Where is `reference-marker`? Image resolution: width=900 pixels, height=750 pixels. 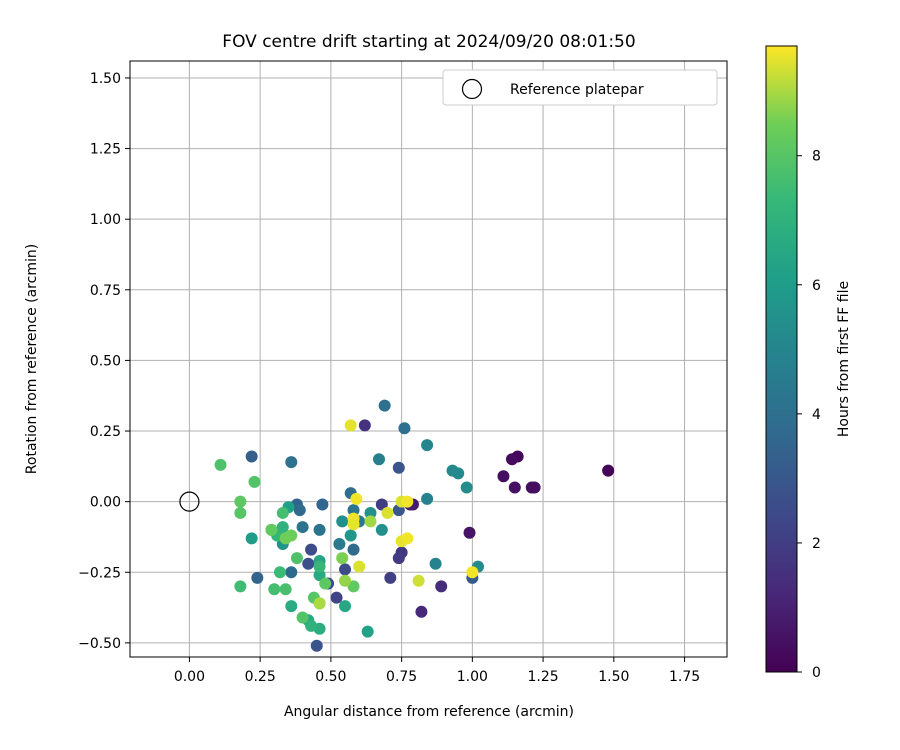 reference-marker is located at coordinates (189, 501).